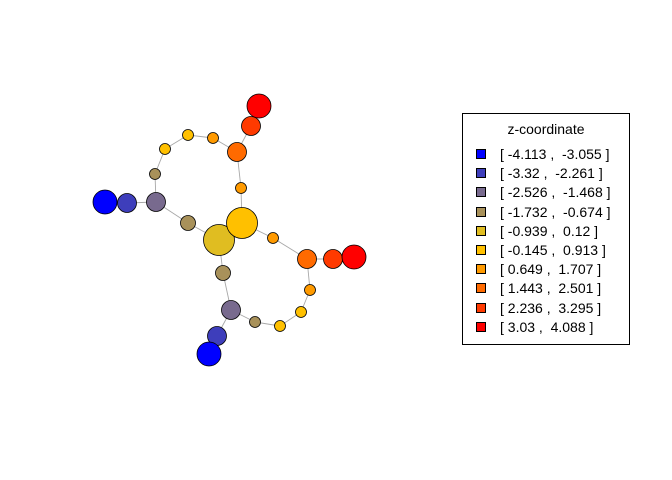 The image size is (672, 480). I want to click on legend-title: z-coordinate, so click(546, 129).